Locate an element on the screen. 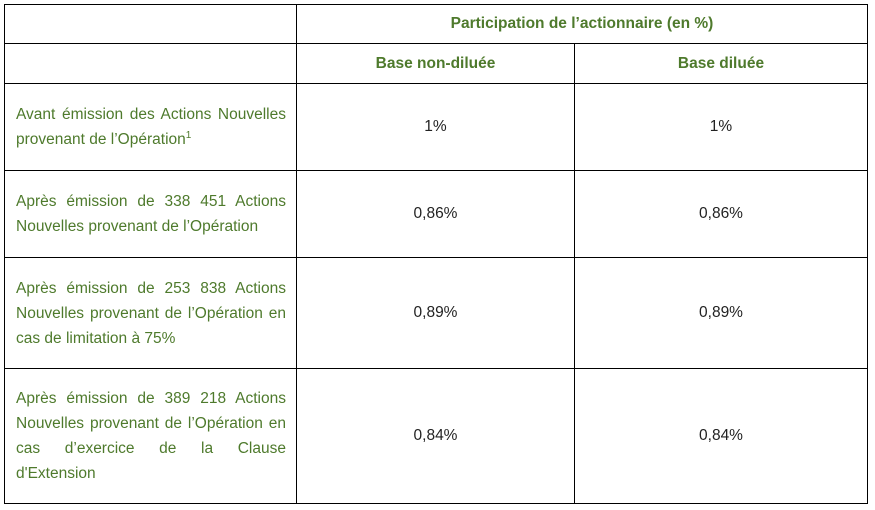 Image resolution: width=875 pixels, height=510 pixels. header-row-title: Participation de l’actionnaire (en %) is located at coordinates (436, 24).